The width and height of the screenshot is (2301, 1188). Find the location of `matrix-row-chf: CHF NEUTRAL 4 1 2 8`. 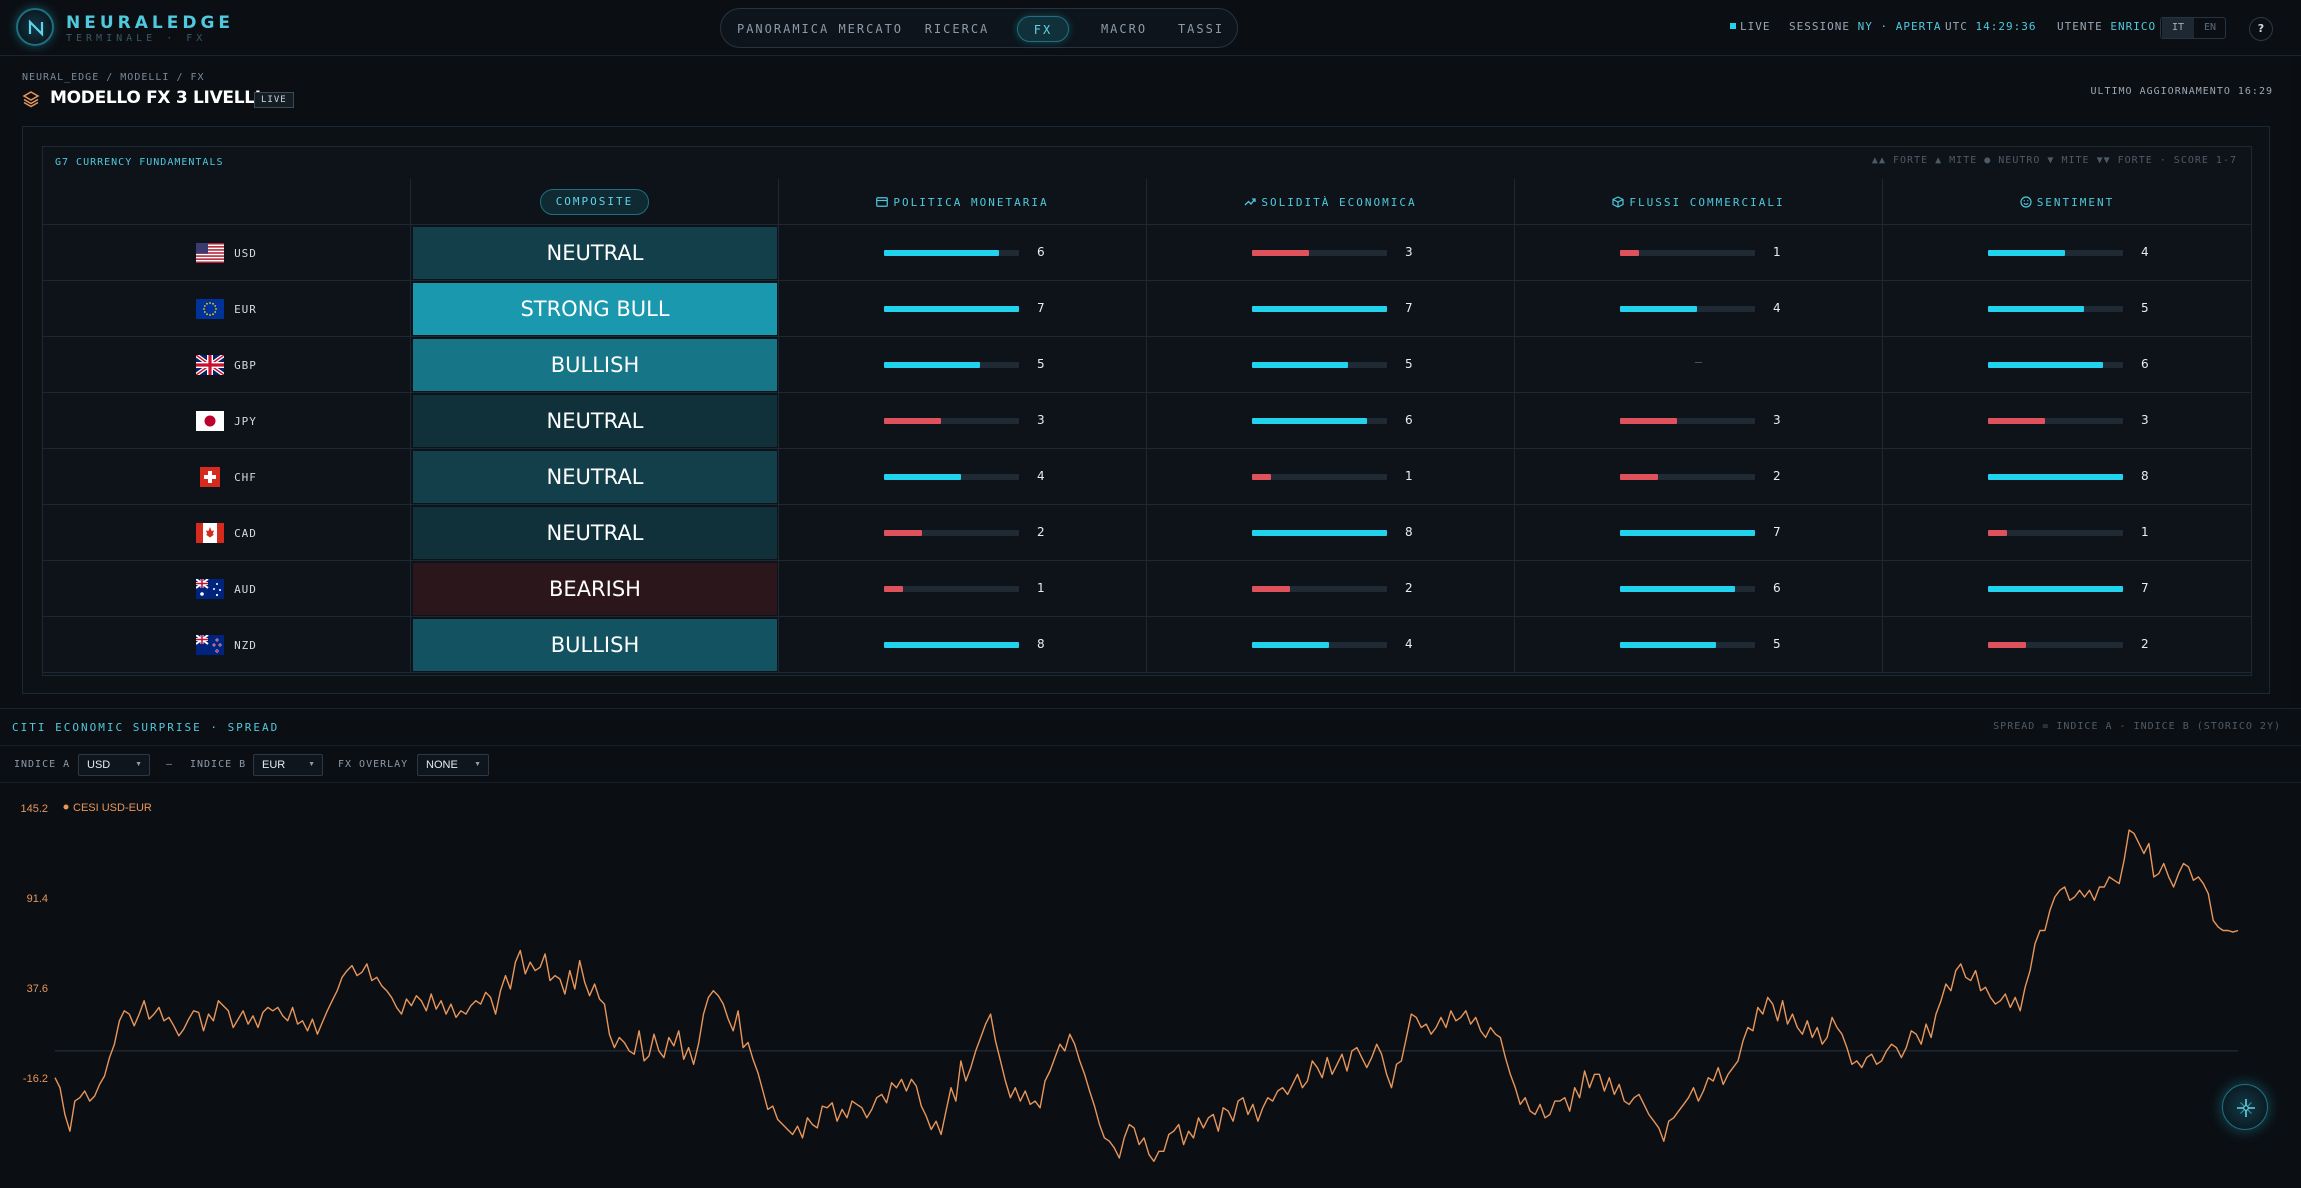

matrix-row-chf: CHF NEUTRAL 4 1 2 8 is located at coordinates (1147, 477).